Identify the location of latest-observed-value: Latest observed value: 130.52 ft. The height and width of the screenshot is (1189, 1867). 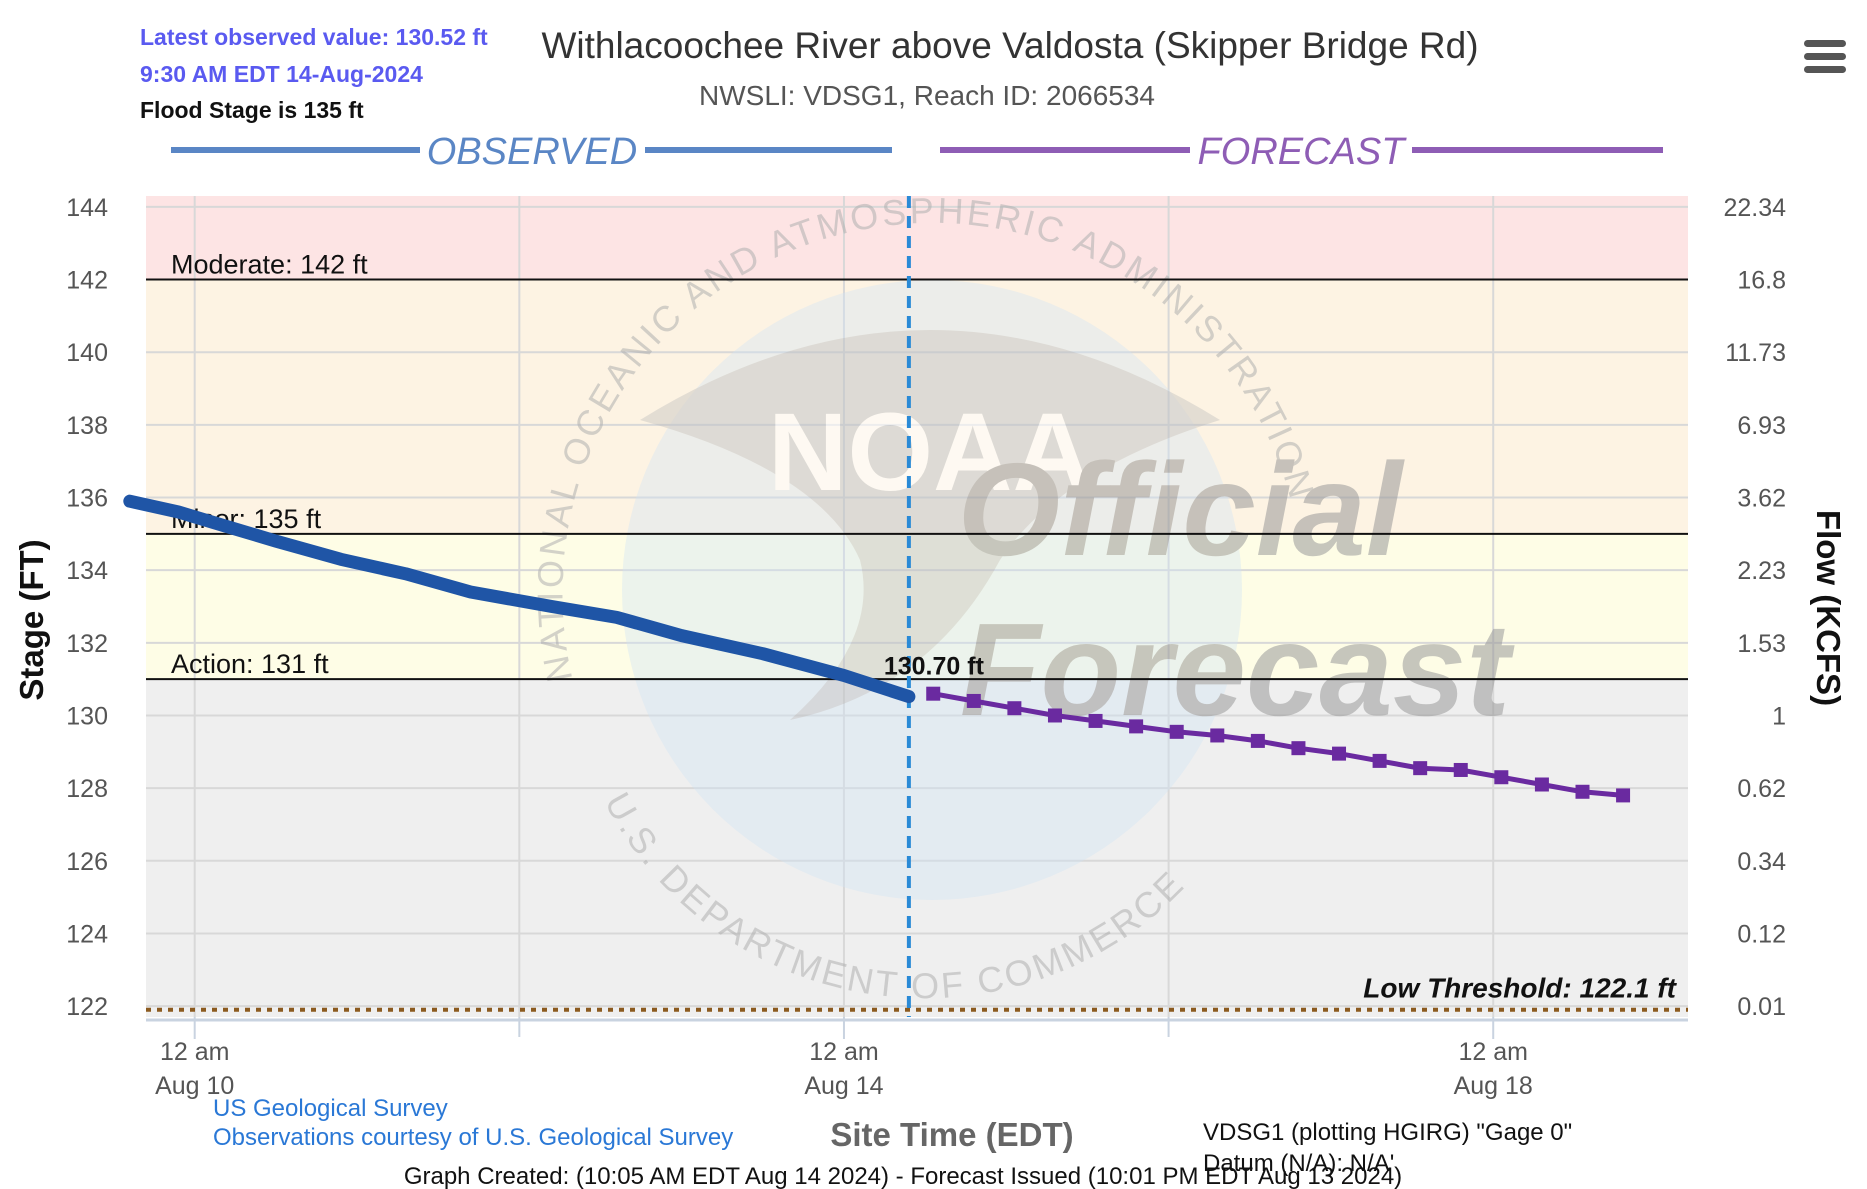
(314, 37).